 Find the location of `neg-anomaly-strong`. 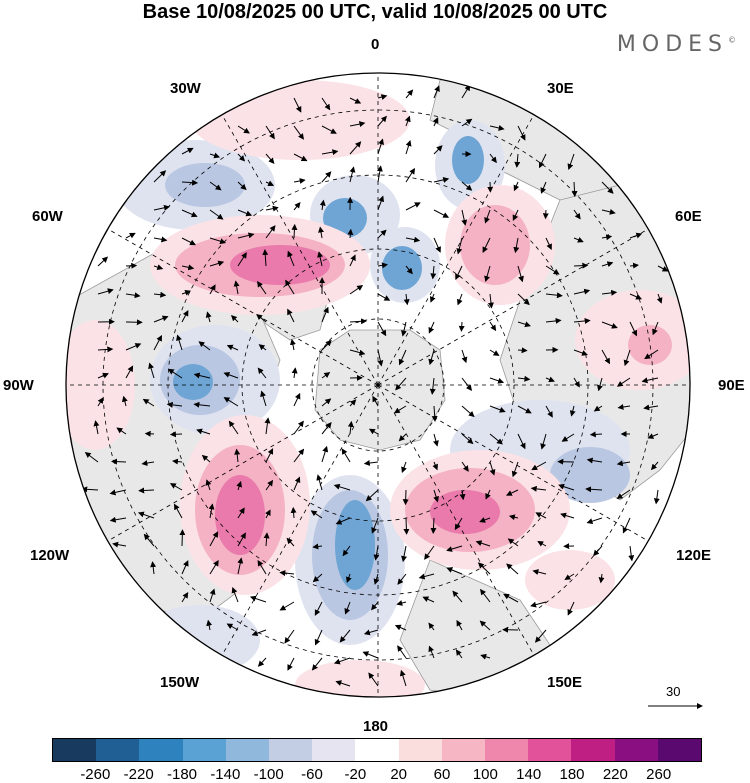

neg-anomaly-strong is located at coordinates (345, 218).